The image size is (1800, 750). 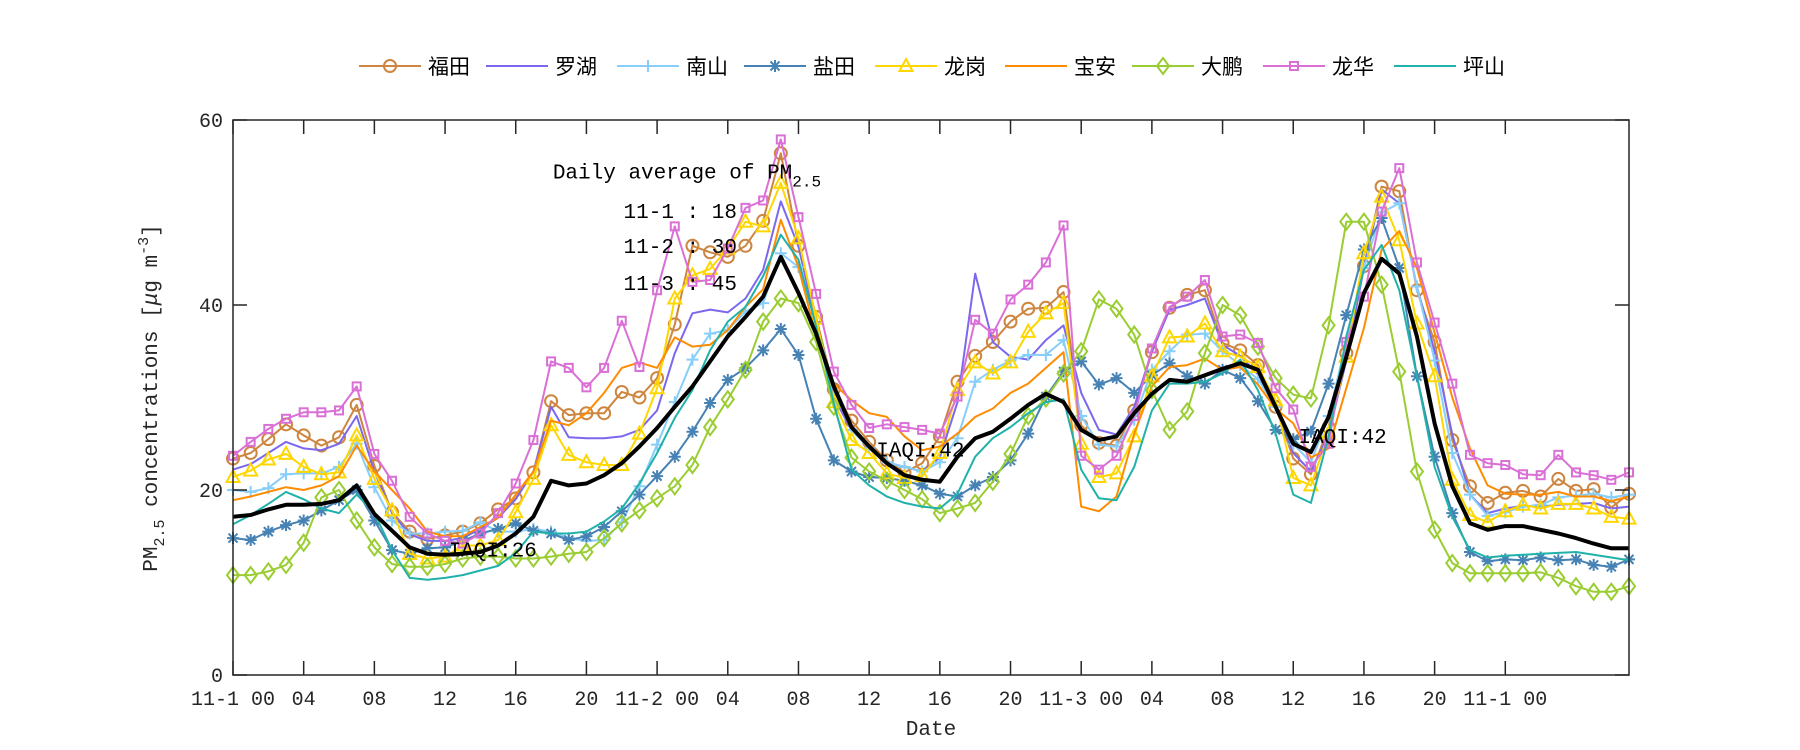 I want to click on legend-item: 罗湖, so click(x=541, y=67).